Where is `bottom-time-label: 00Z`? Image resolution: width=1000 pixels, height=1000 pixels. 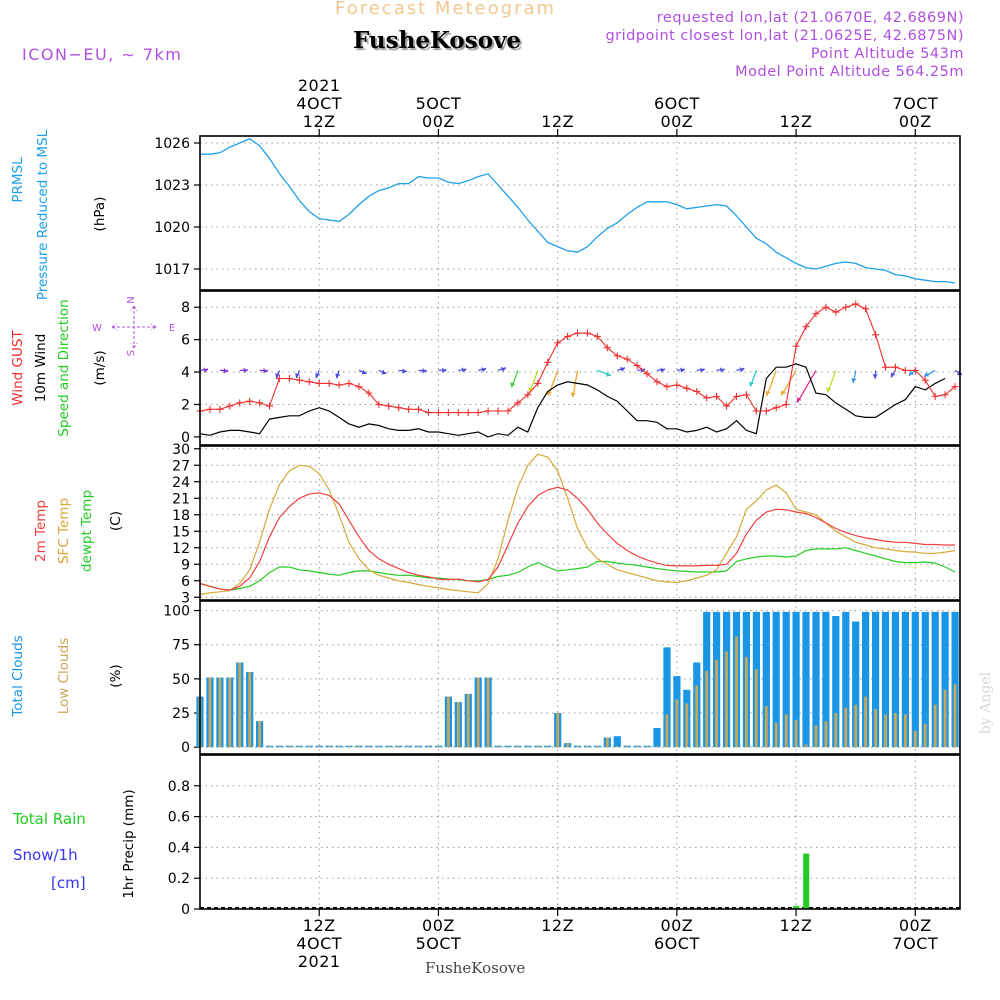
bottom-time-label: 00Z is located at coordinates (915, 925).